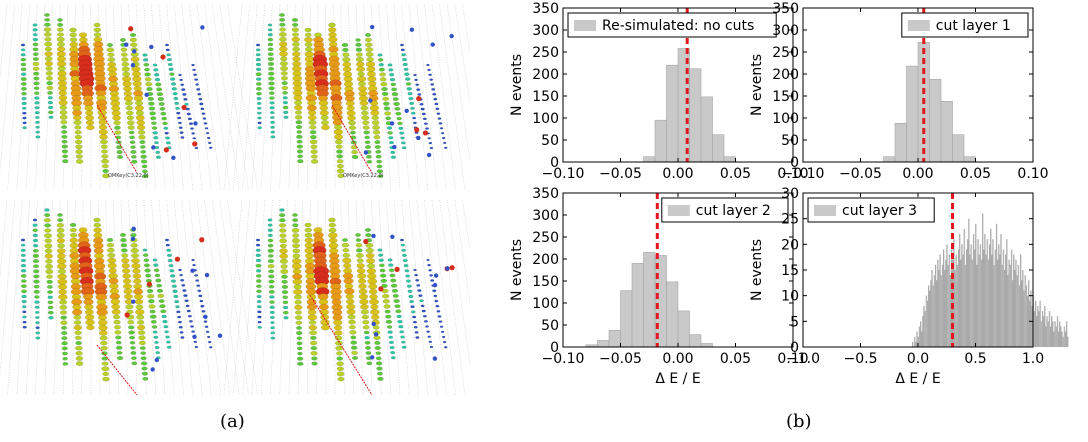  What do you see at coordinates (803, 359) in the screenshot?
I see `x-tick-label: −1.0` at bounding box center [803, 359].